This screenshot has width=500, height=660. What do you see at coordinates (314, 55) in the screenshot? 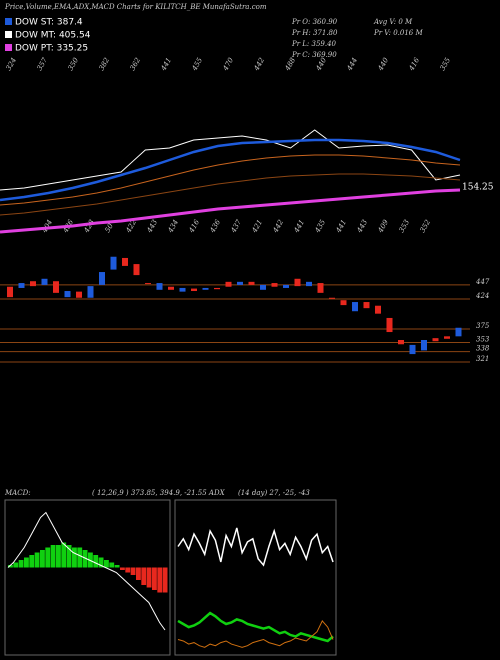
I see `info: Pr C: 369.90` at bounding box center [314, 55].